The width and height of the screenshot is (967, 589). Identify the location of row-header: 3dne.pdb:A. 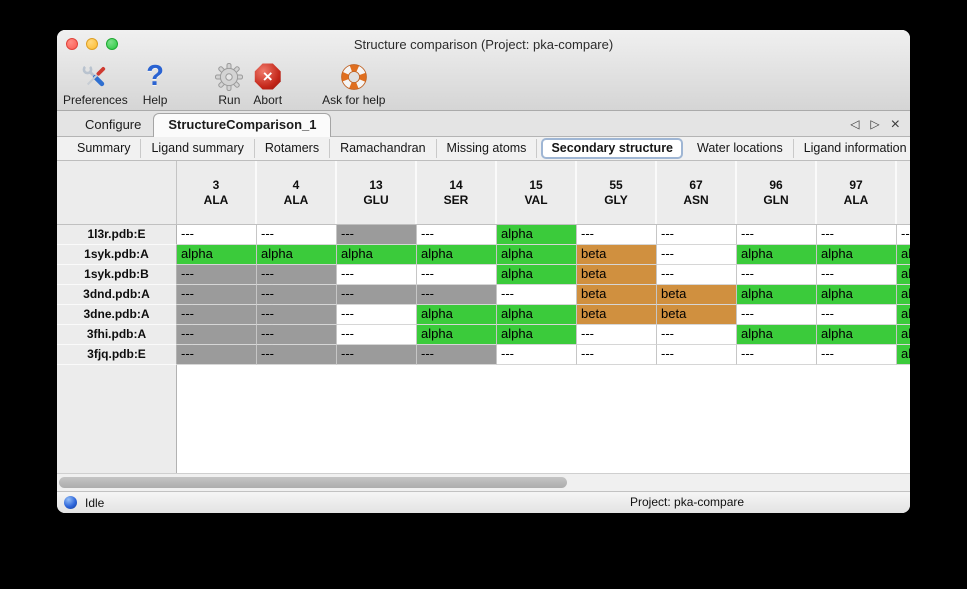
(117, 315).